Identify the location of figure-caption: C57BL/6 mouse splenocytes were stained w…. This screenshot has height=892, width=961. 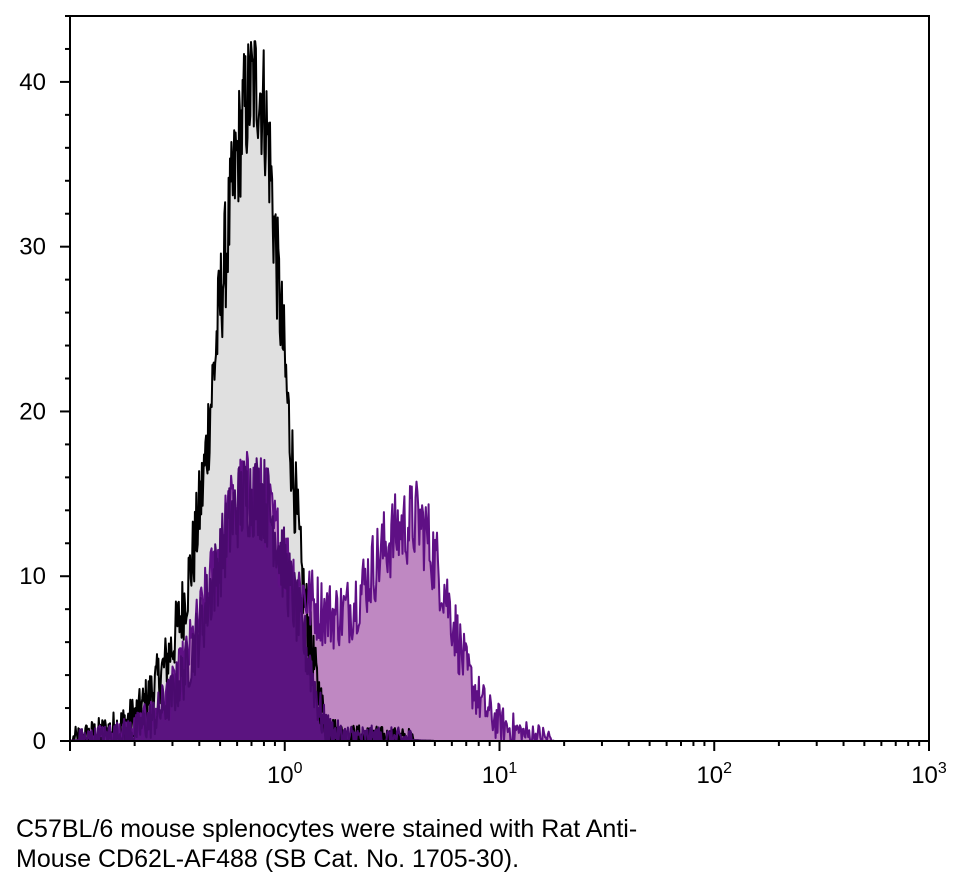
(481, 844).